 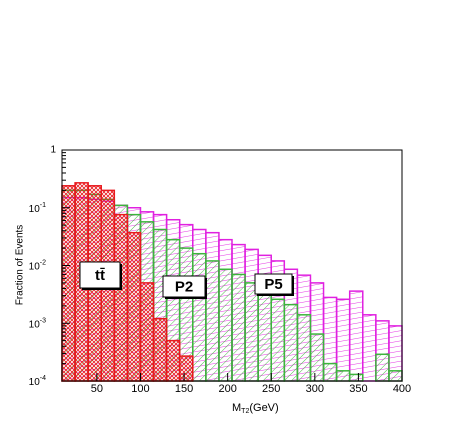 What do you see at coordinates (140, 389) in the screenshot?
I see `x-tick-label: 100` at bounding box center [140, 389].